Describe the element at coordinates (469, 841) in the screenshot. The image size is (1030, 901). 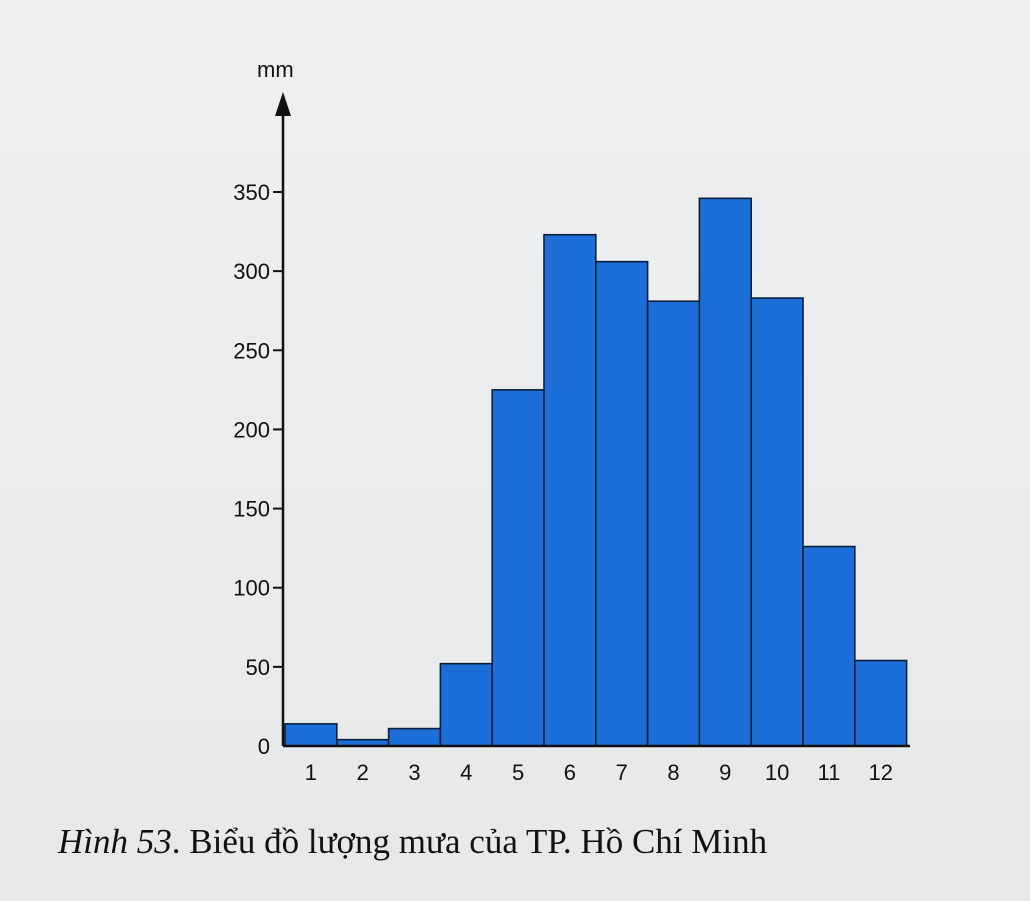
I see `caption-text: . Biểu đồ lượng mưa của TP. Hồ Chí Minh` at that location.